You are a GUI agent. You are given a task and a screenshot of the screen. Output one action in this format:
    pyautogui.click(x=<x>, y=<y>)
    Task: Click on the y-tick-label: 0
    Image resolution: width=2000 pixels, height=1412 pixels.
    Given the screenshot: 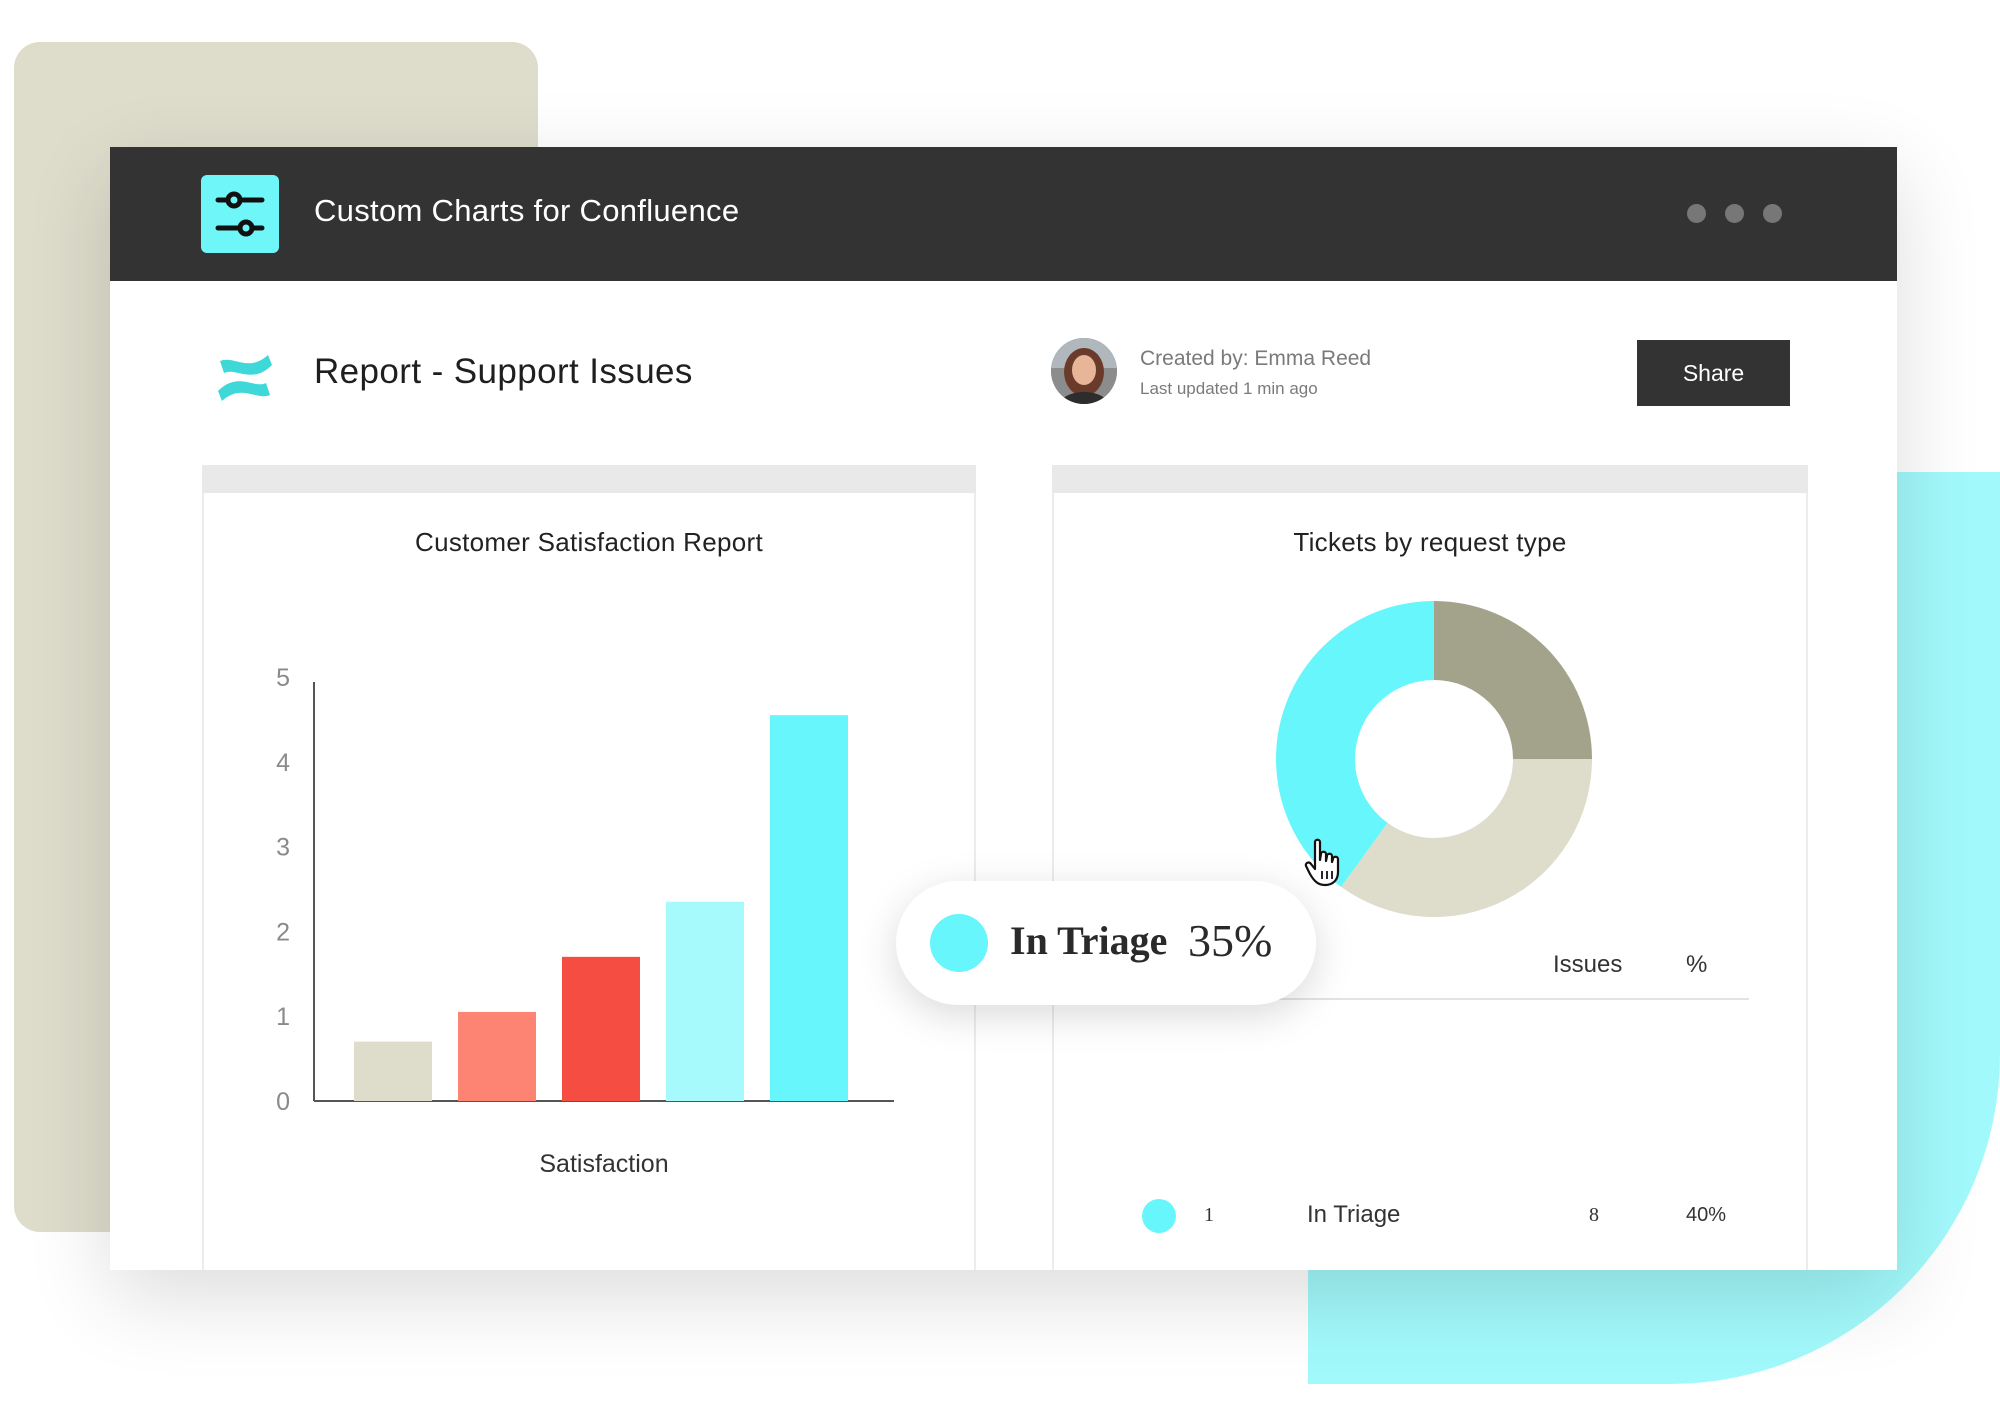 What is the action you would take?
    pyautogui.click(x=283, y=1102)
    